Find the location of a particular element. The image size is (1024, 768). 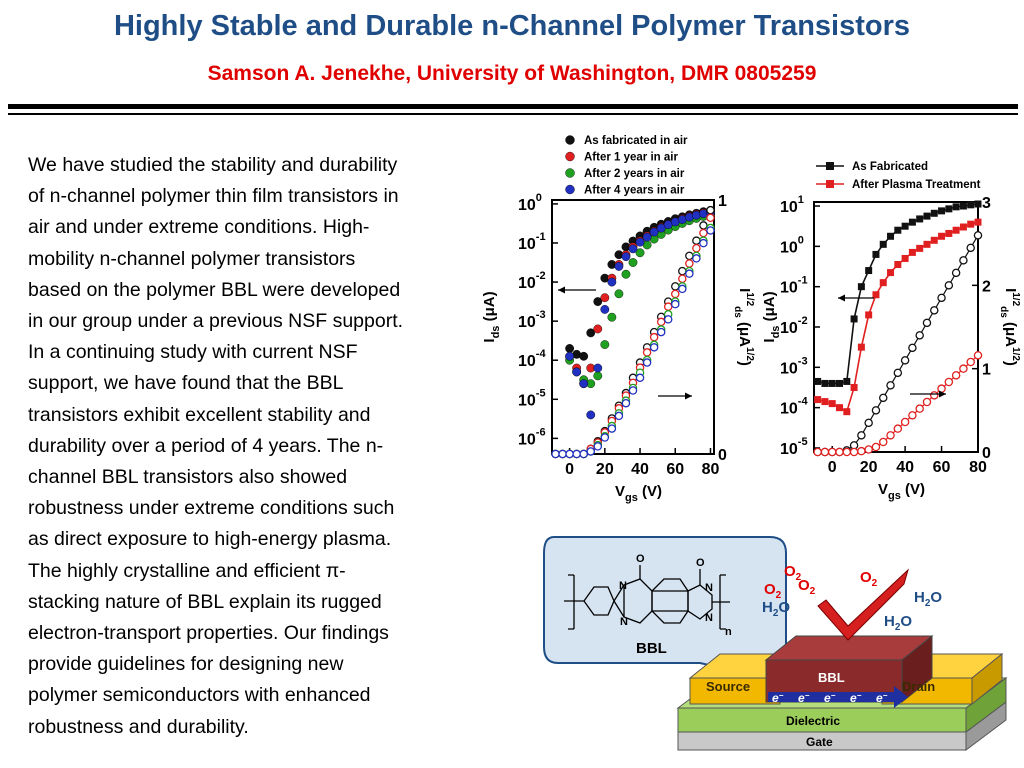

o2-molecule: O2 is located at coordinates (793, 573).